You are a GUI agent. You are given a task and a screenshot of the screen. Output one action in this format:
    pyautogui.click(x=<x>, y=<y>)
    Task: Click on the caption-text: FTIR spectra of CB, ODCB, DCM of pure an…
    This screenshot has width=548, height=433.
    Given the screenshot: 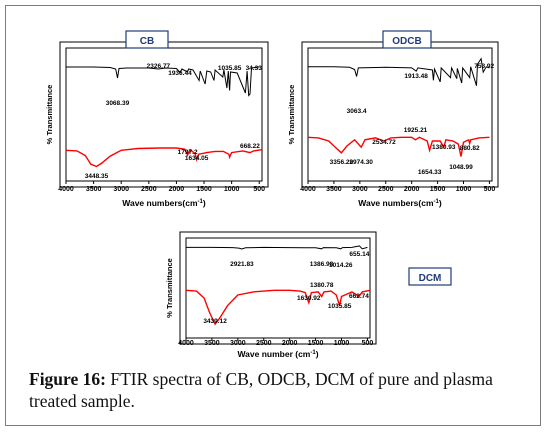 What is the action you would take?
    pyautogui.click(x=261, y=390)
    